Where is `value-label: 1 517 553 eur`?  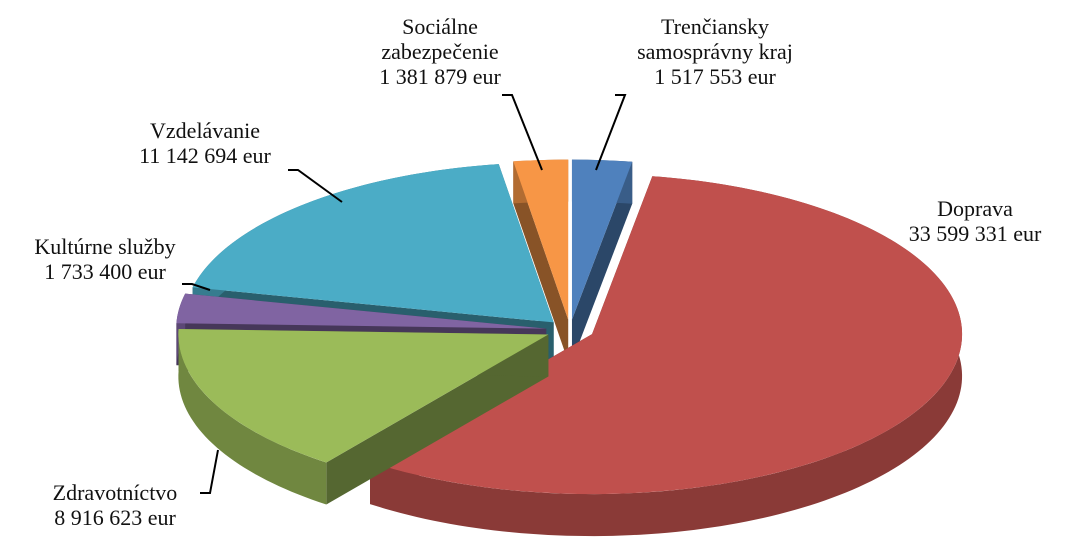
value-label: 1 517 553 eur is located at coordinates (715, 76).